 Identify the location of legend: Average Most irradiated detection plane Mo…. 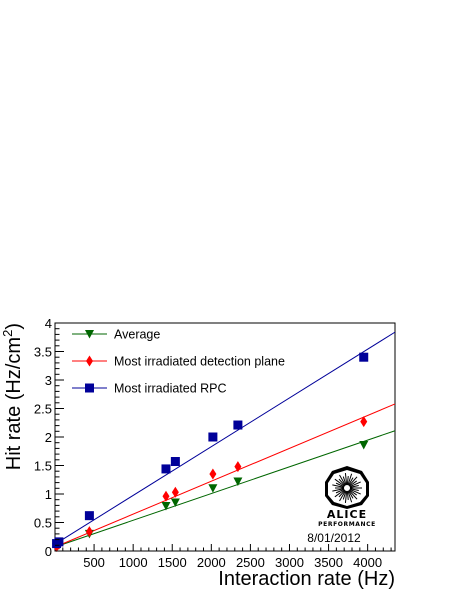
(178, 362).